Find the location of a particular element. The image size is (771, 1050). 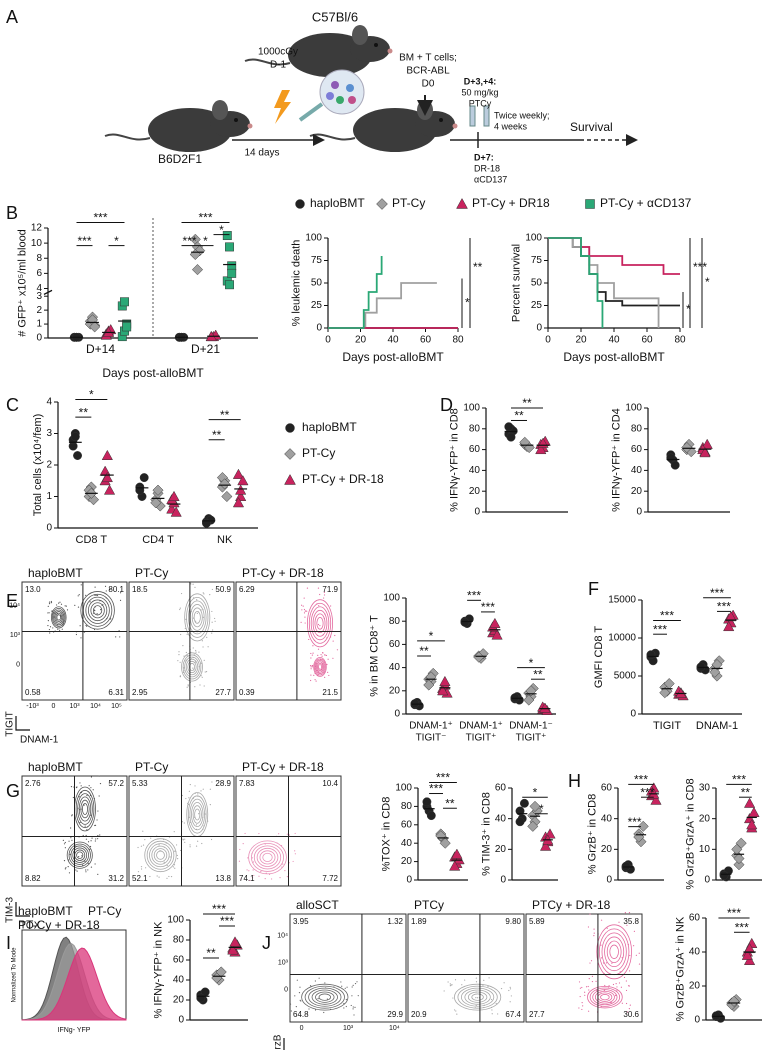

panel-label: C is located at coordinates (12, 405).